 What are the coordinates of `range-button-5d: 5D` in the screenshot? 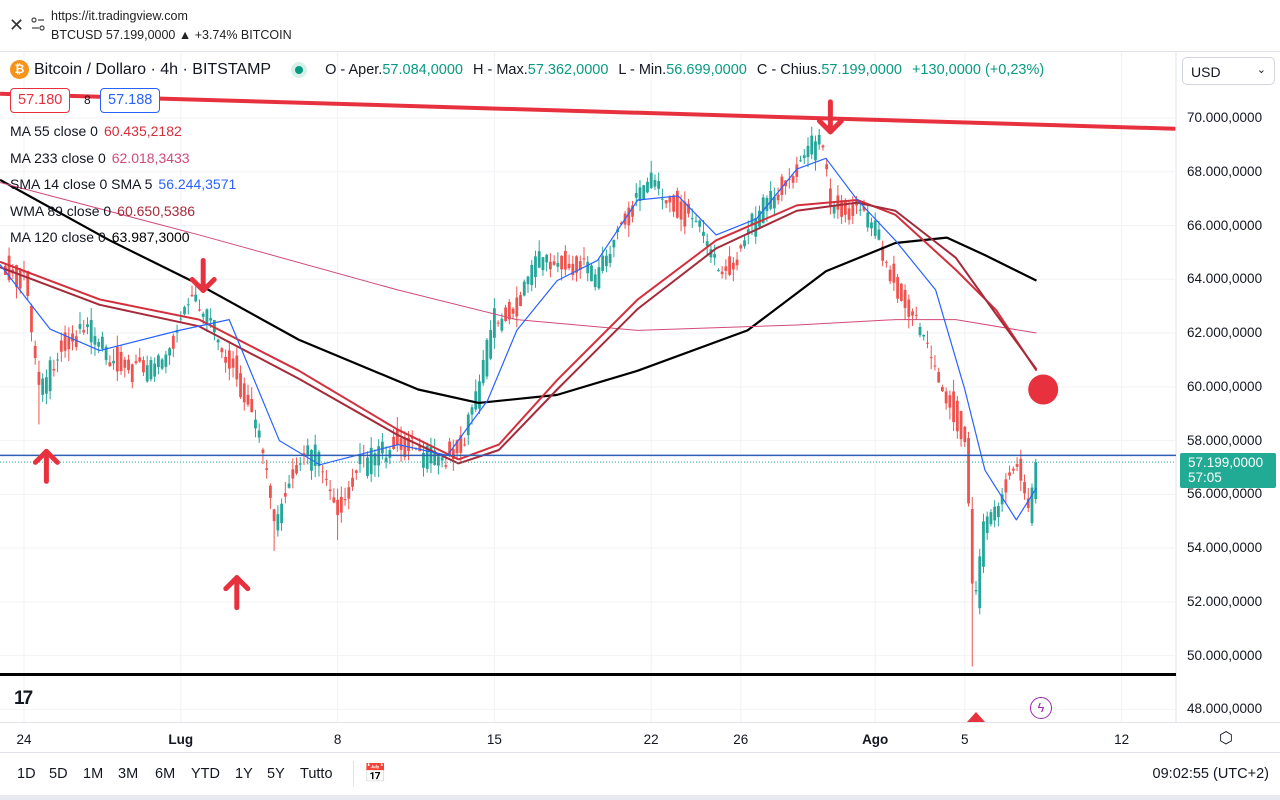 It's located at (58, 774).